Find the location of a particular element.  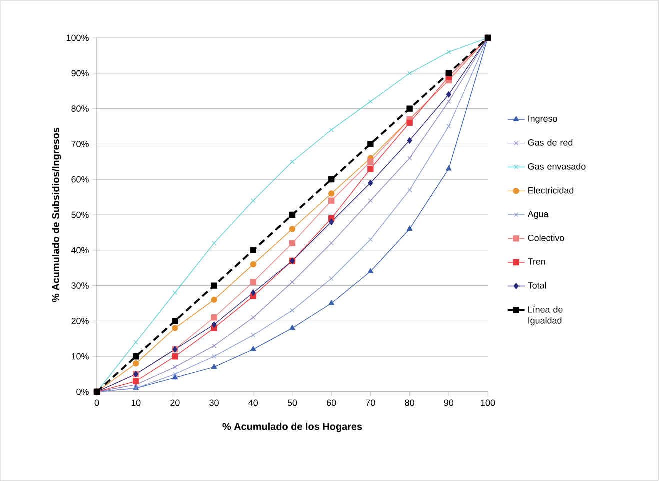

x-tick-label: 100 is located at coordinates (488, 403).